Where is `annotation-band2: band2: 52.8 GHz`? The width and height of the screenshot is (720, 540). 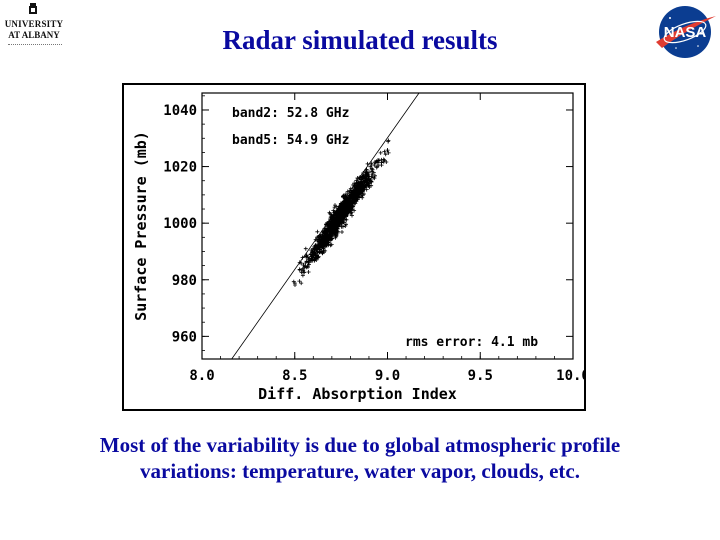
annotation-band2: band2: 52.8 GHz is located at coordinates (290, 113).